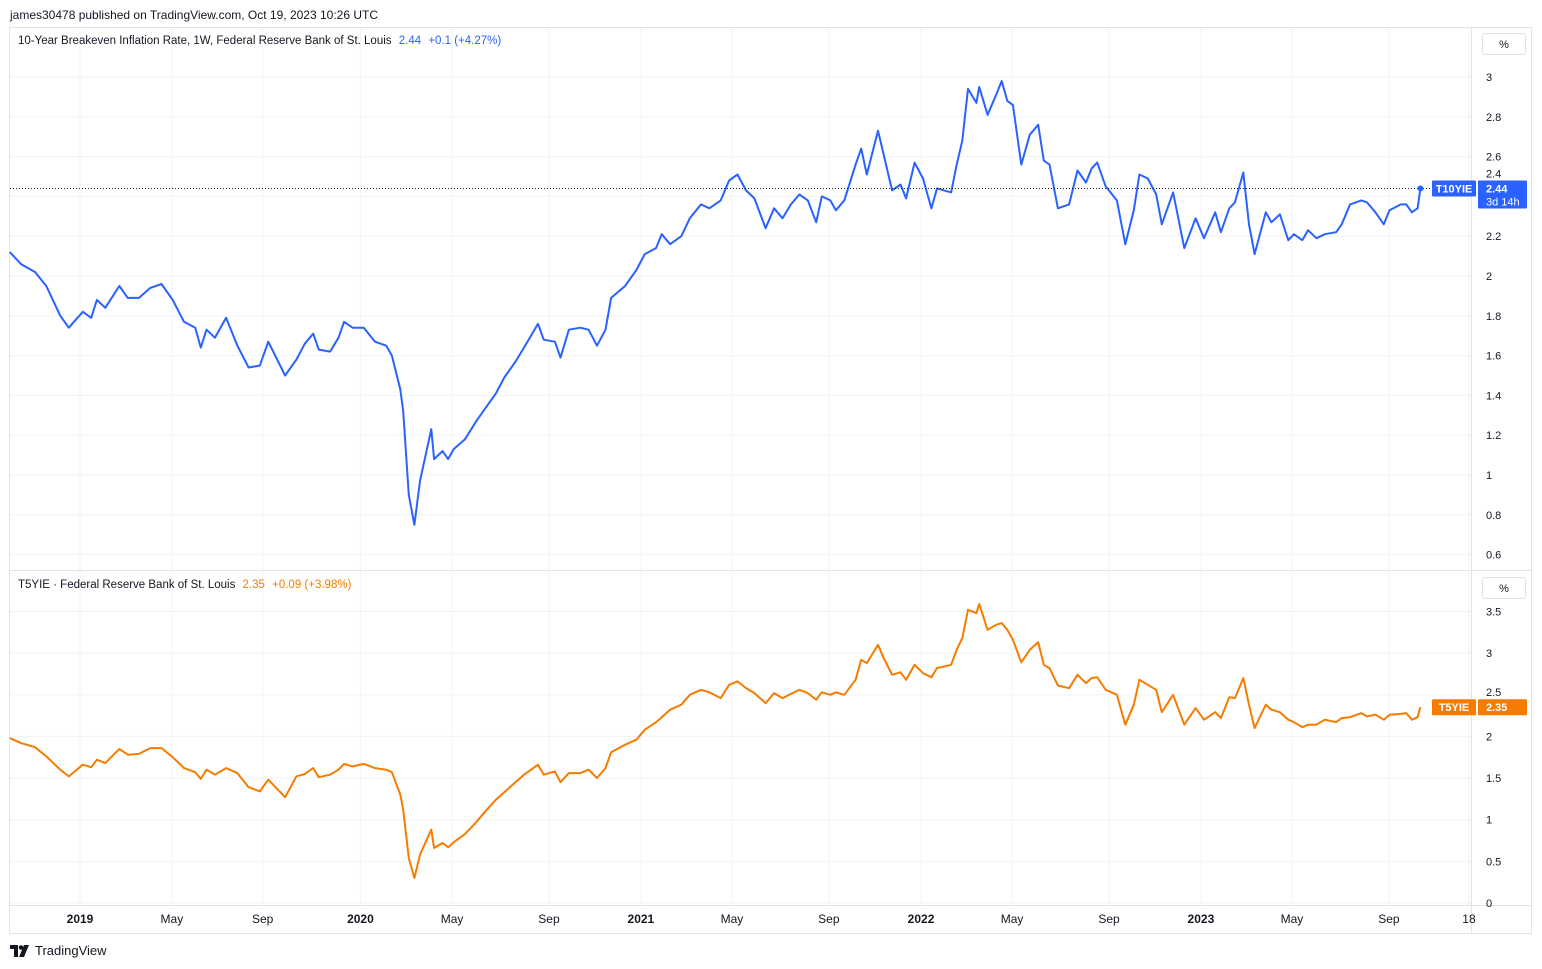  Describe the element at coordinates (1493, 516) in the screenshot. I see `price-axis-label: 0.8` at that location.